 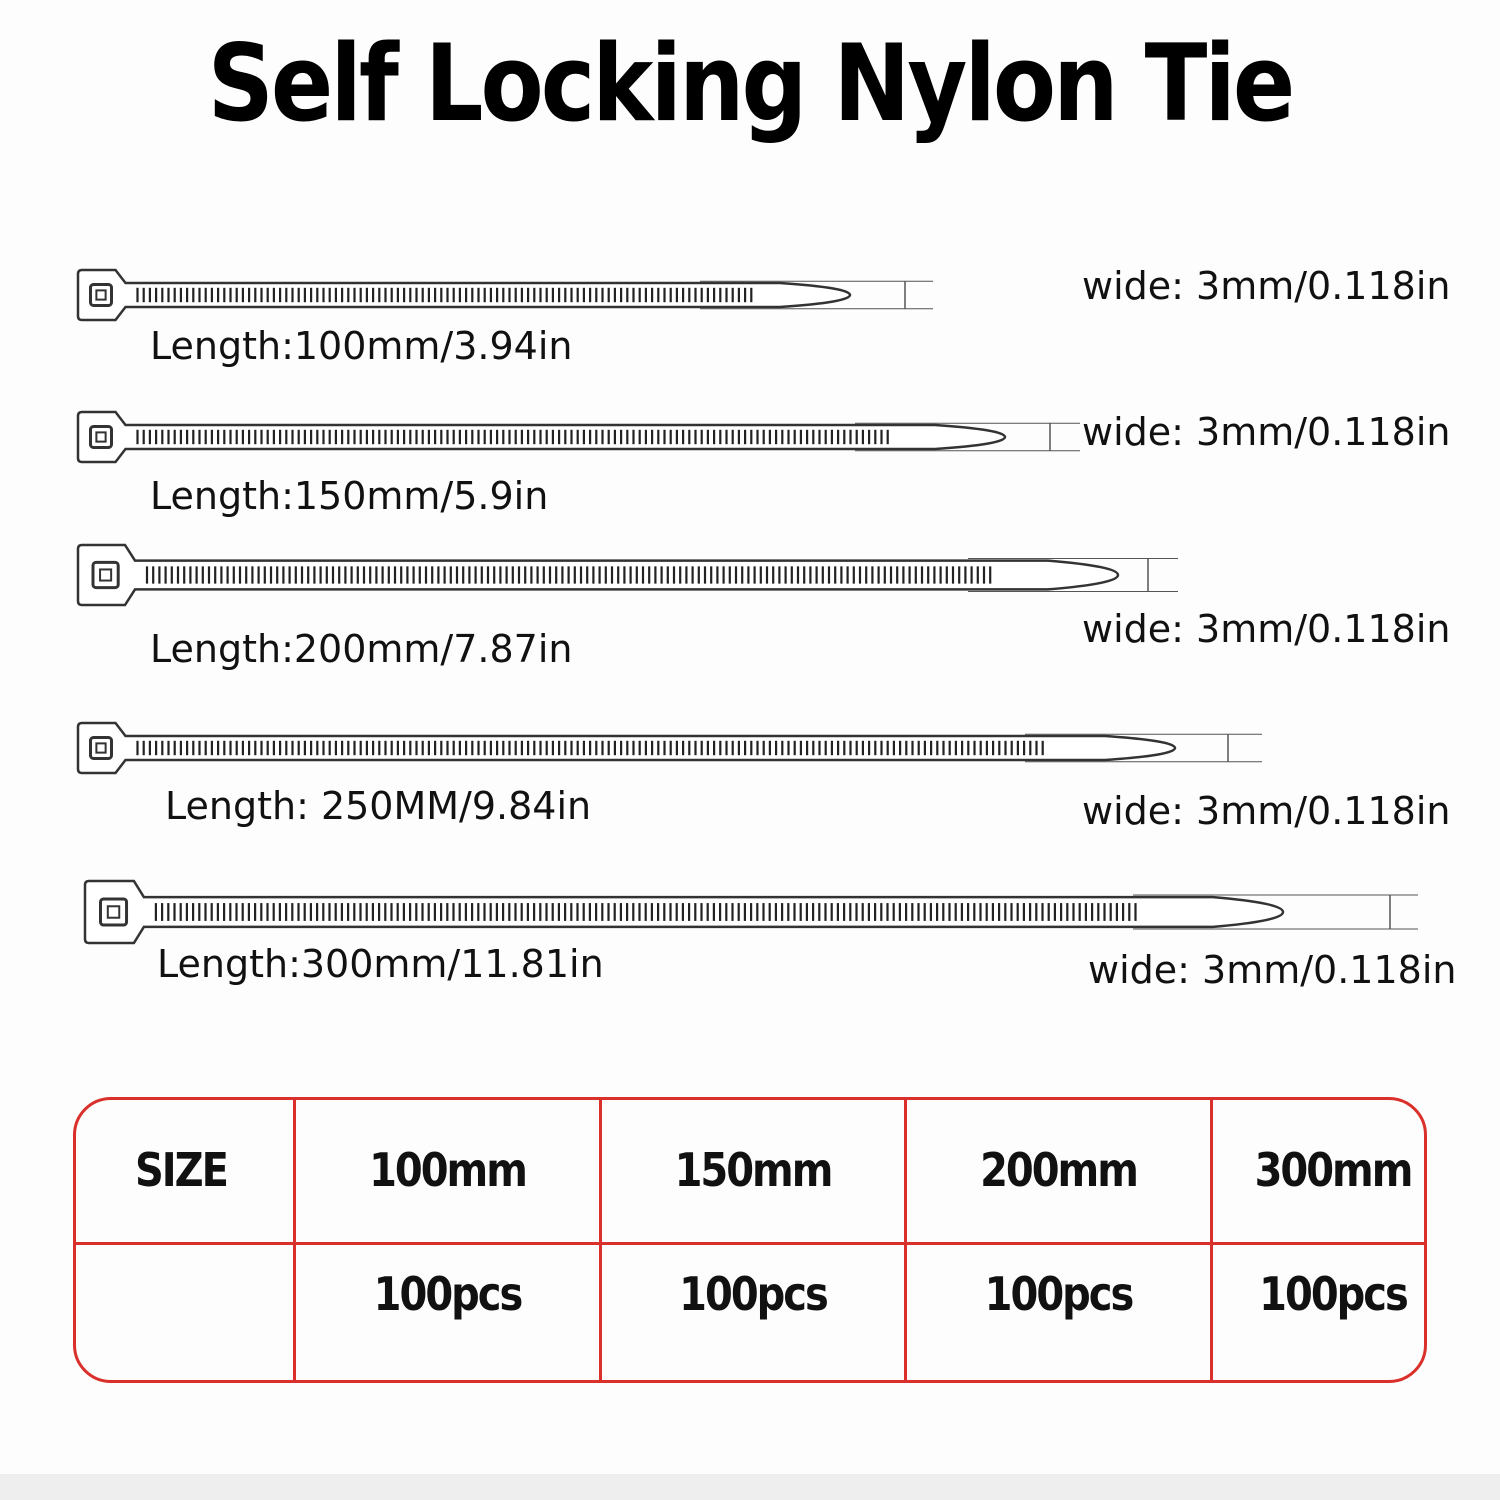 What do you see at coordinates (751, 84) in the screenshot?
I see `page-title: Self Locking Nylon Tie` at bounding box center [751, 84].